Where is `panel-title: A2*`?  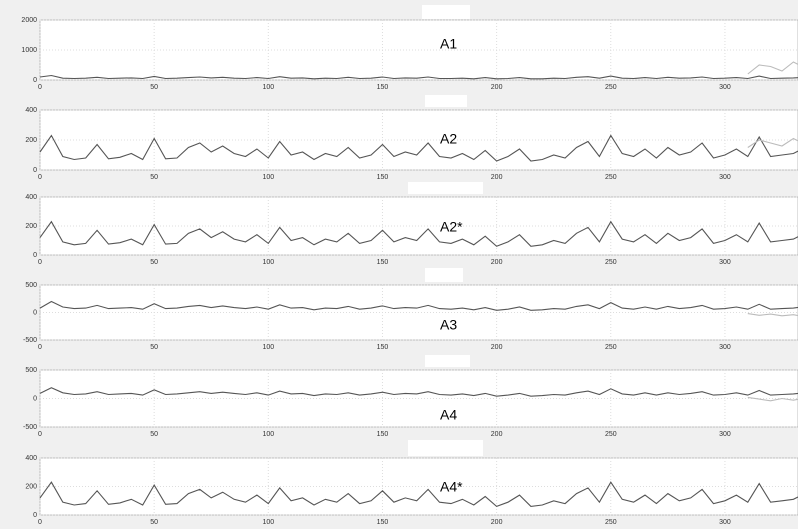
panel-title: A2* is located at coordinates (451, 227).